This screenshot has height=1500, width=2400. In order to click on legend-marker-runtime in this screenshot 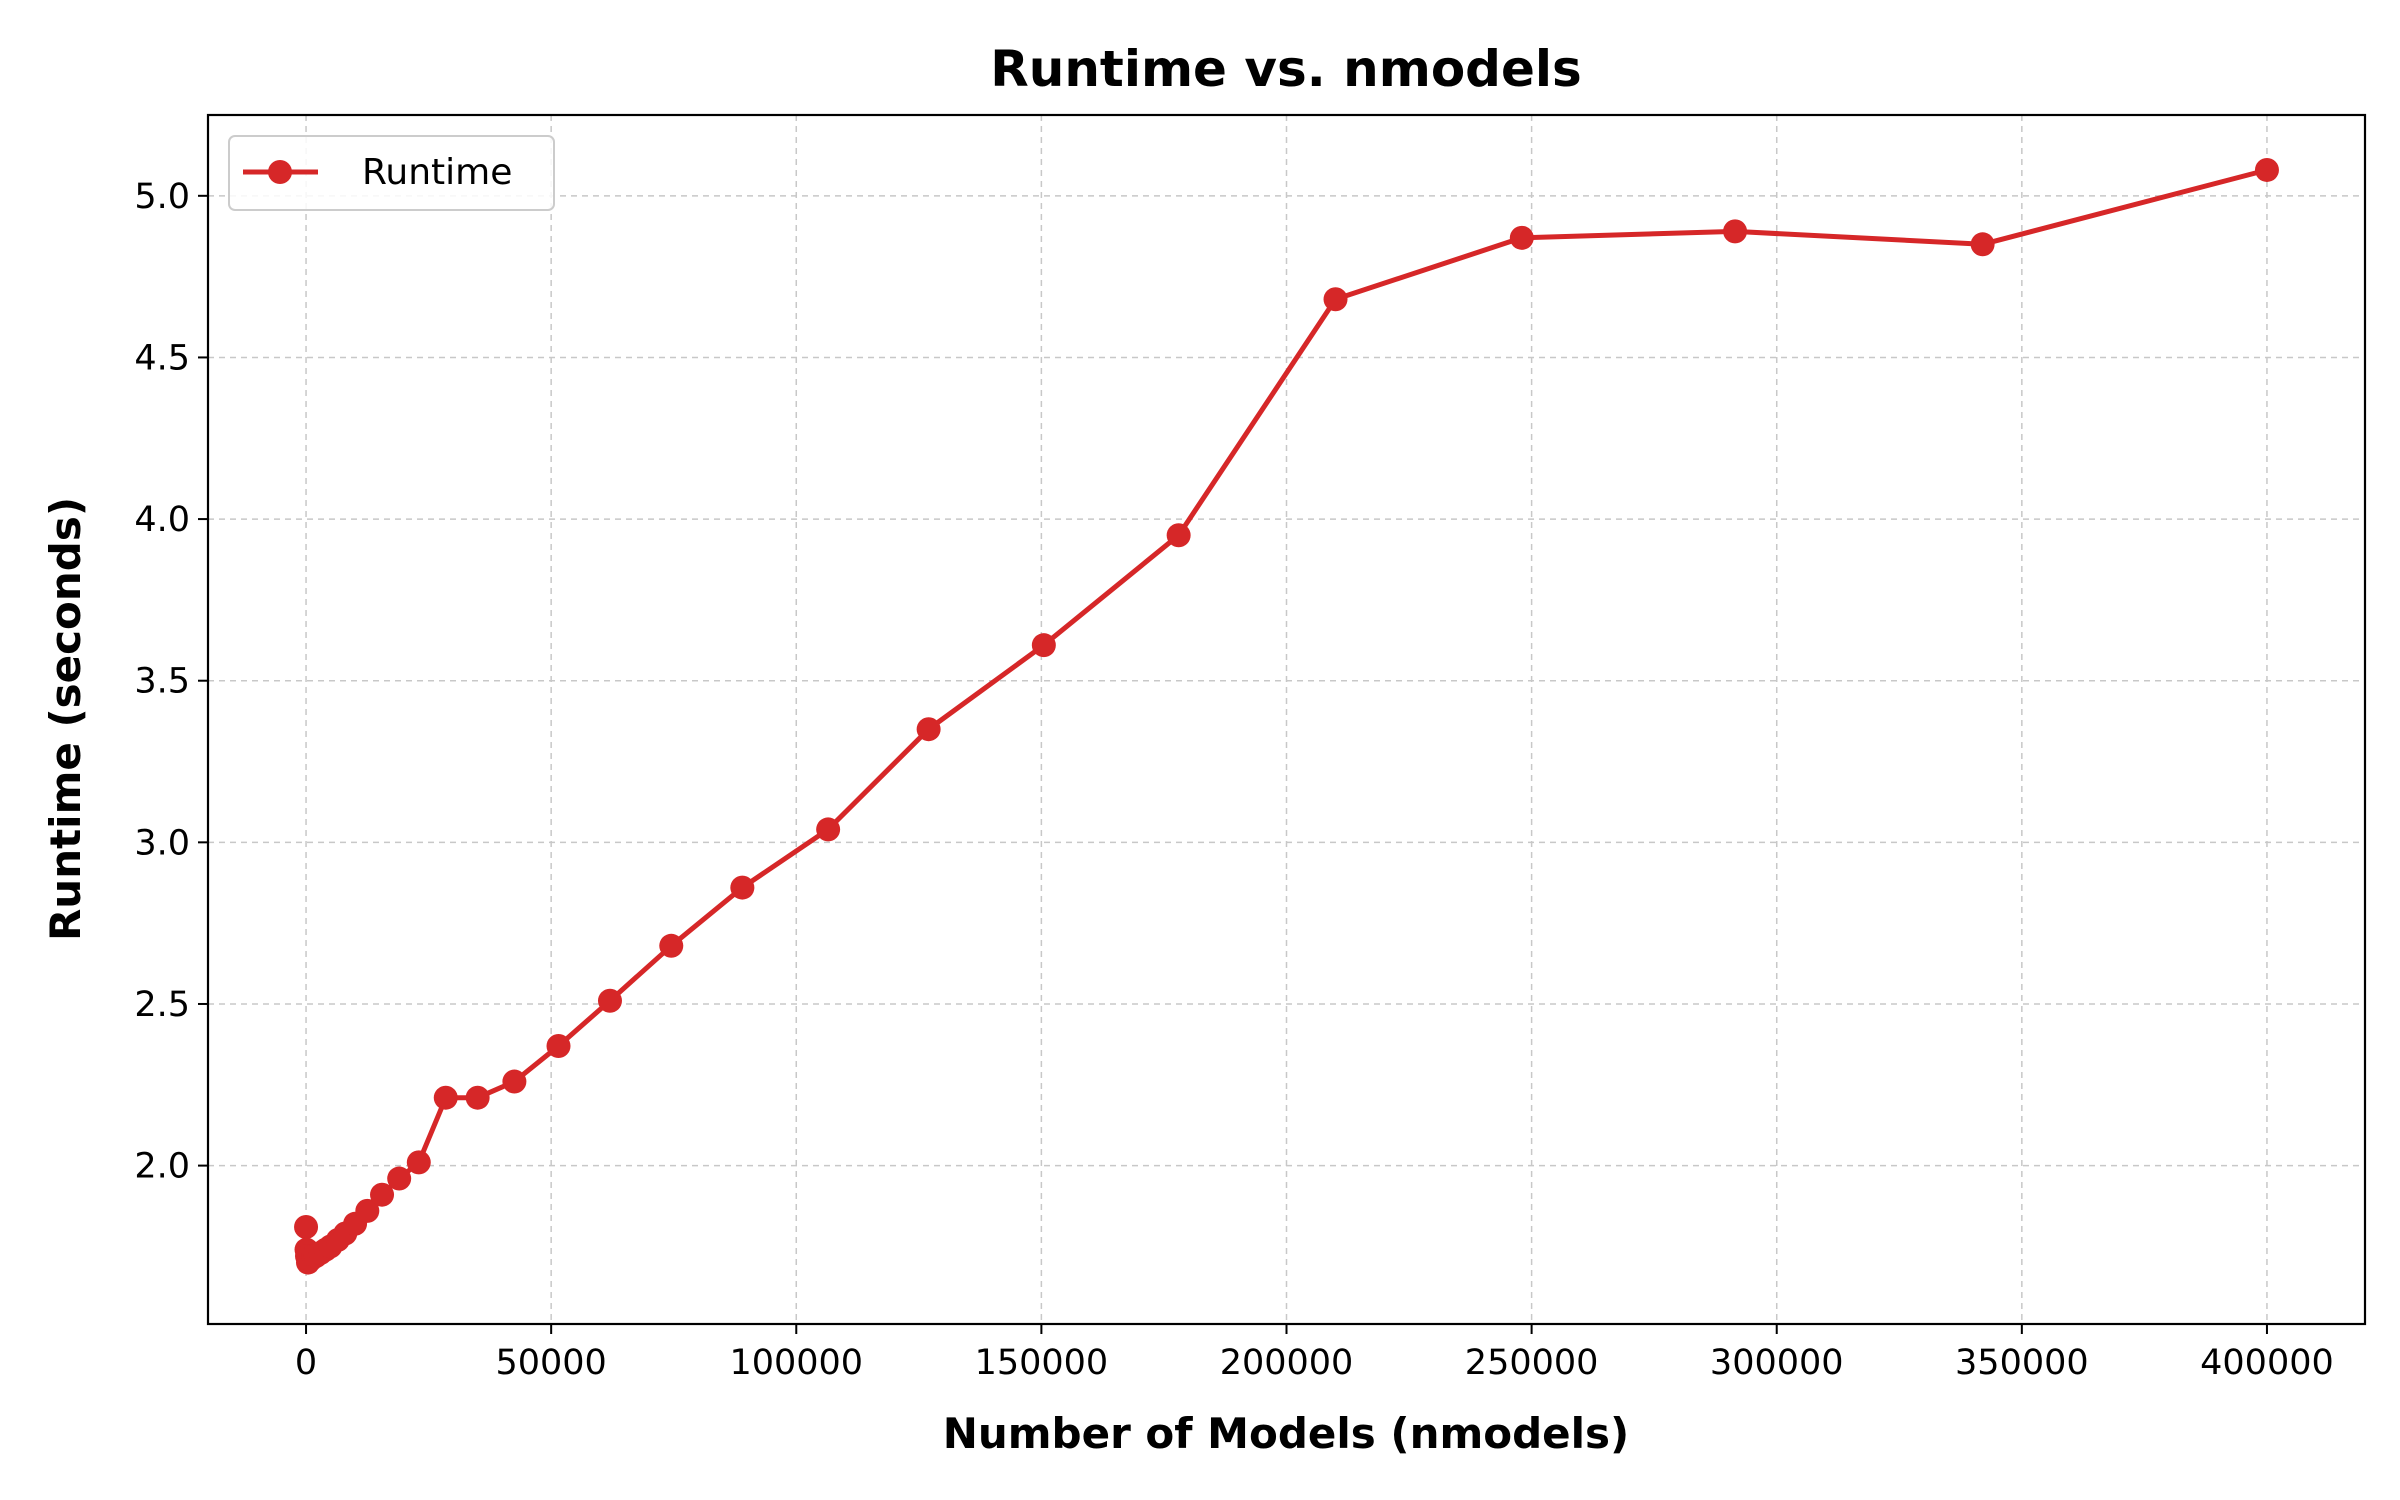, I will do `click(280, 172)`.